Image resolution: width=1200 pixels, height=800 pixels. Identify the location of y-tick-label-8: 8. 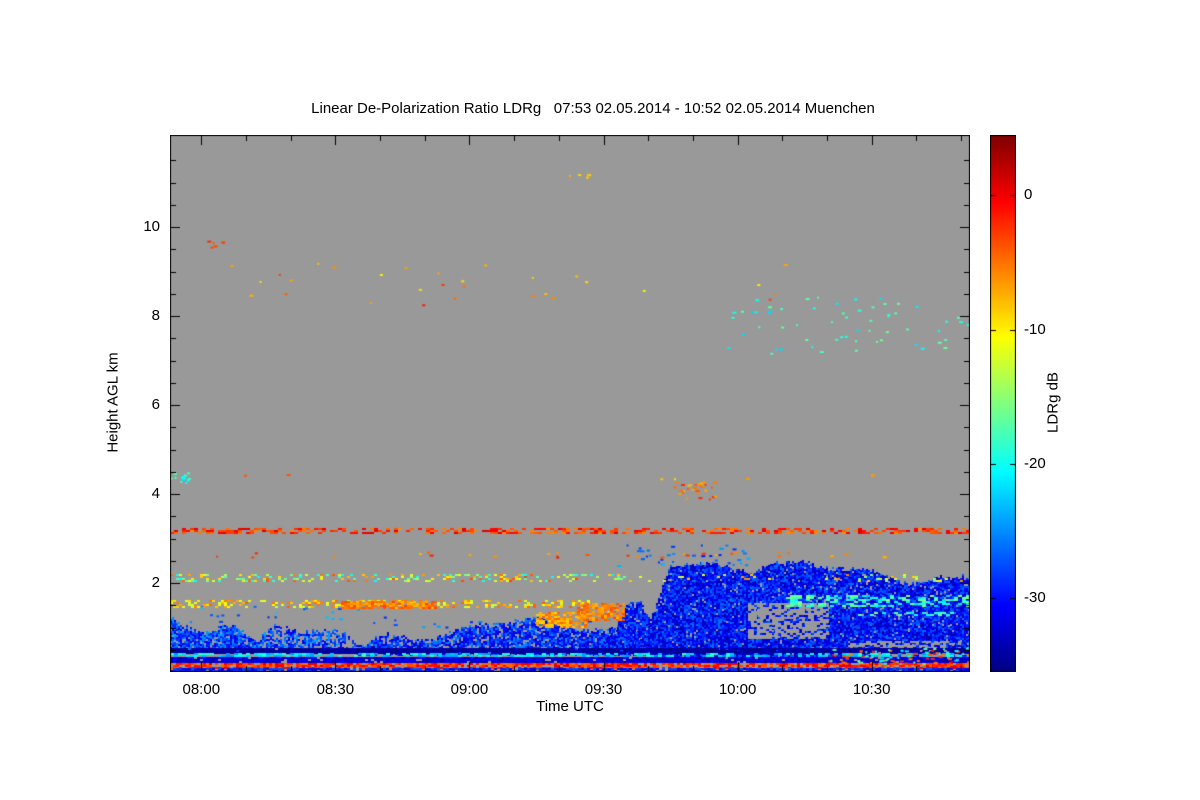
(155, 316).